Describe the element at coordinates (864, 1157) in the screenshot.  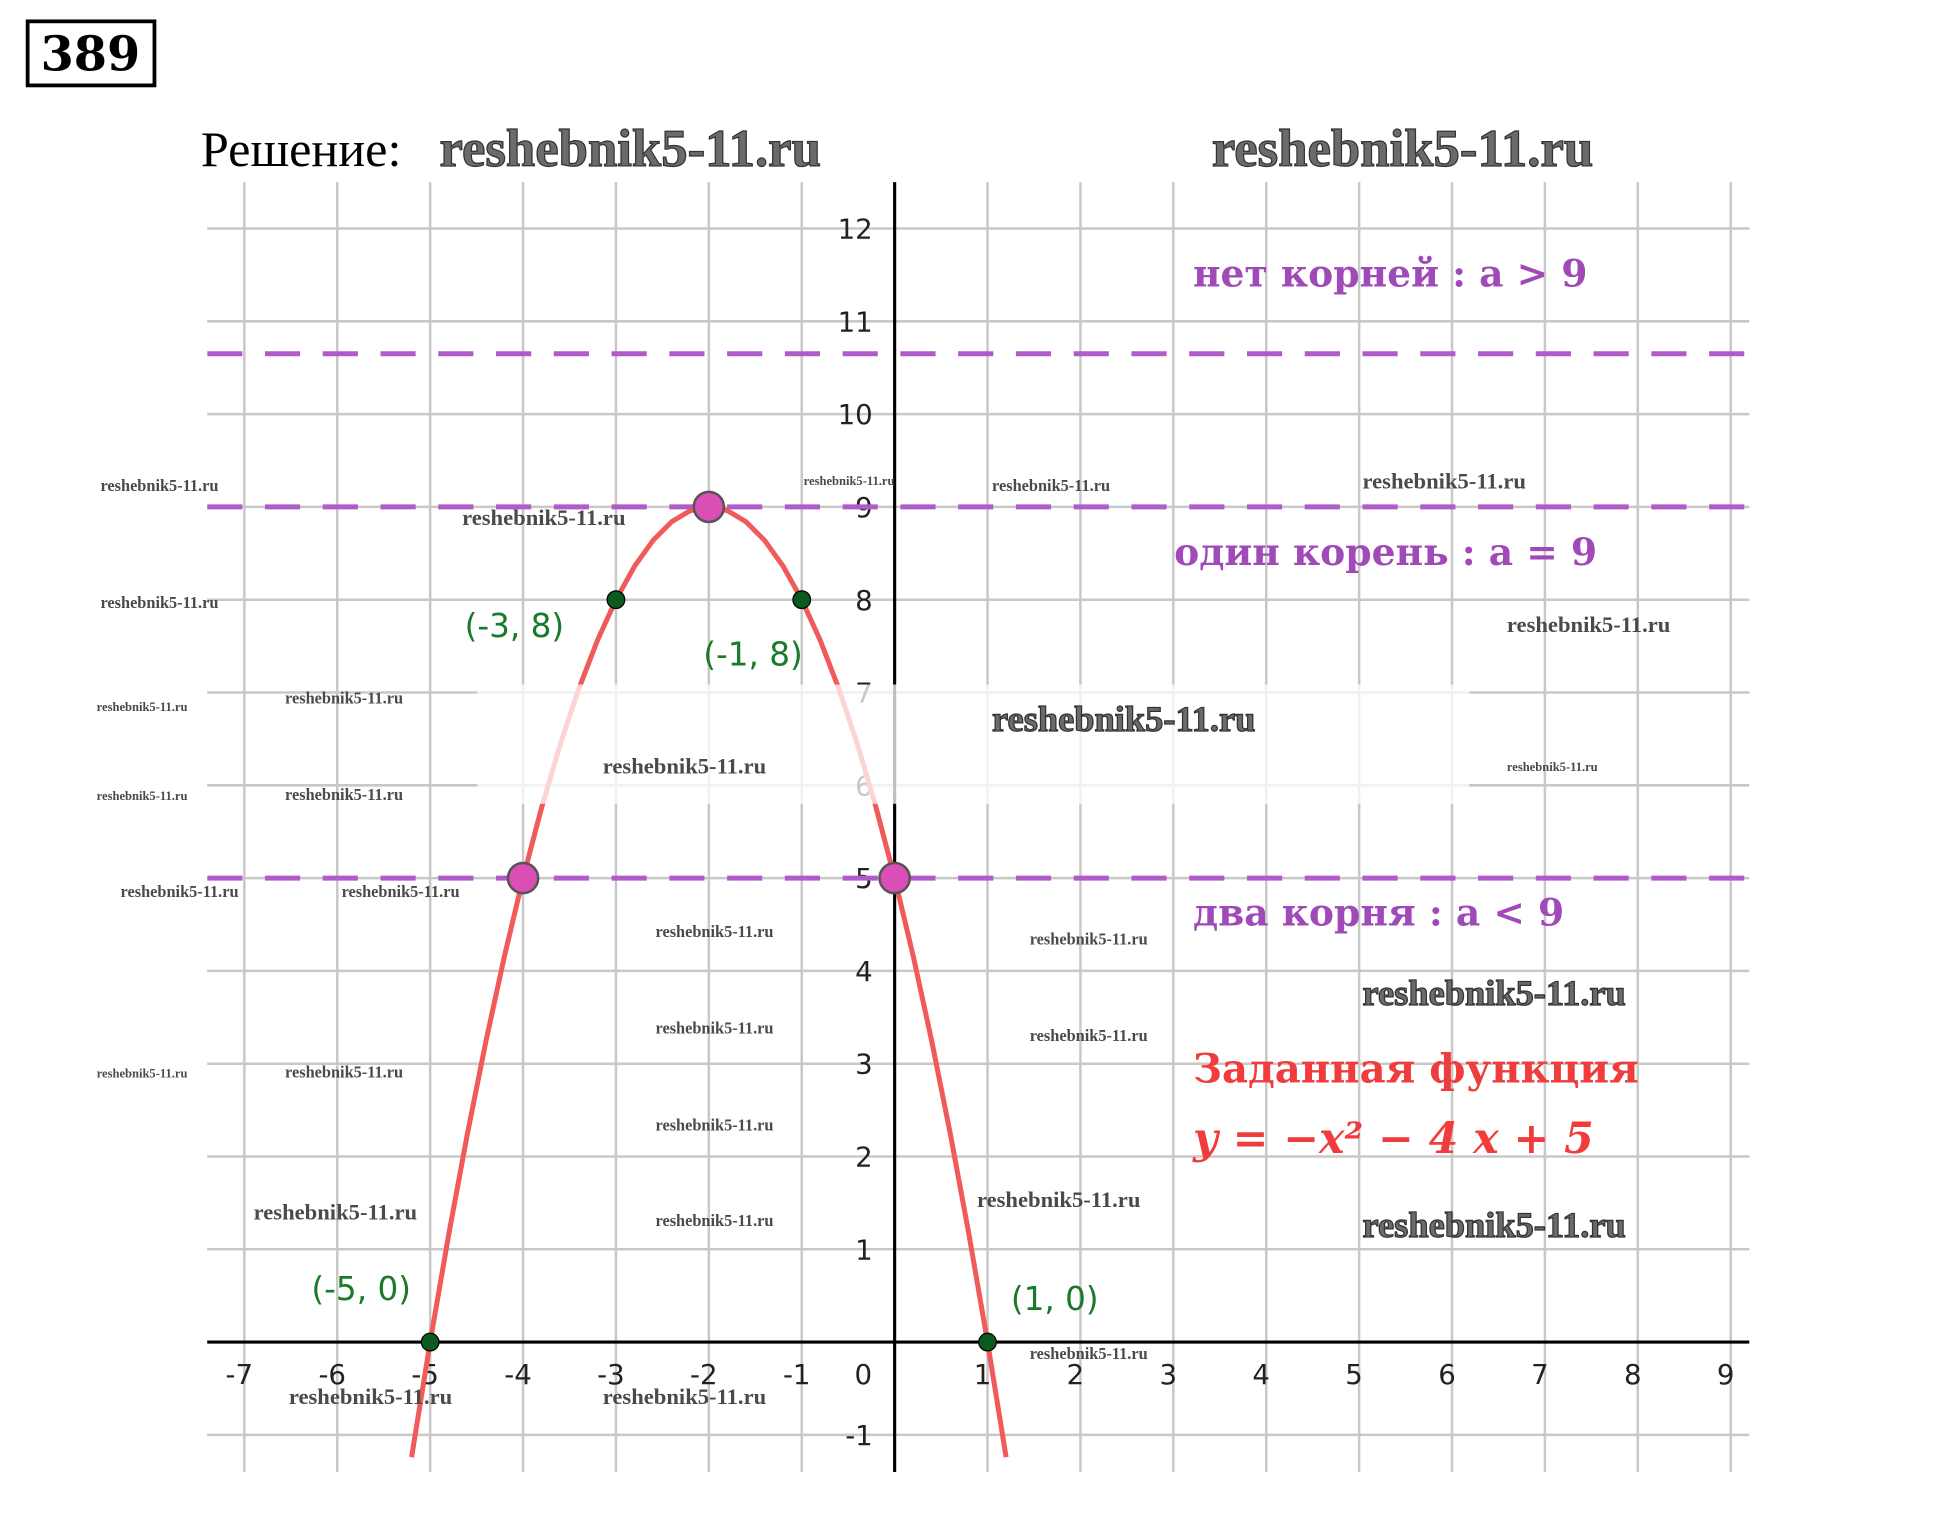
I see `y-tick-label: 2` at that location.